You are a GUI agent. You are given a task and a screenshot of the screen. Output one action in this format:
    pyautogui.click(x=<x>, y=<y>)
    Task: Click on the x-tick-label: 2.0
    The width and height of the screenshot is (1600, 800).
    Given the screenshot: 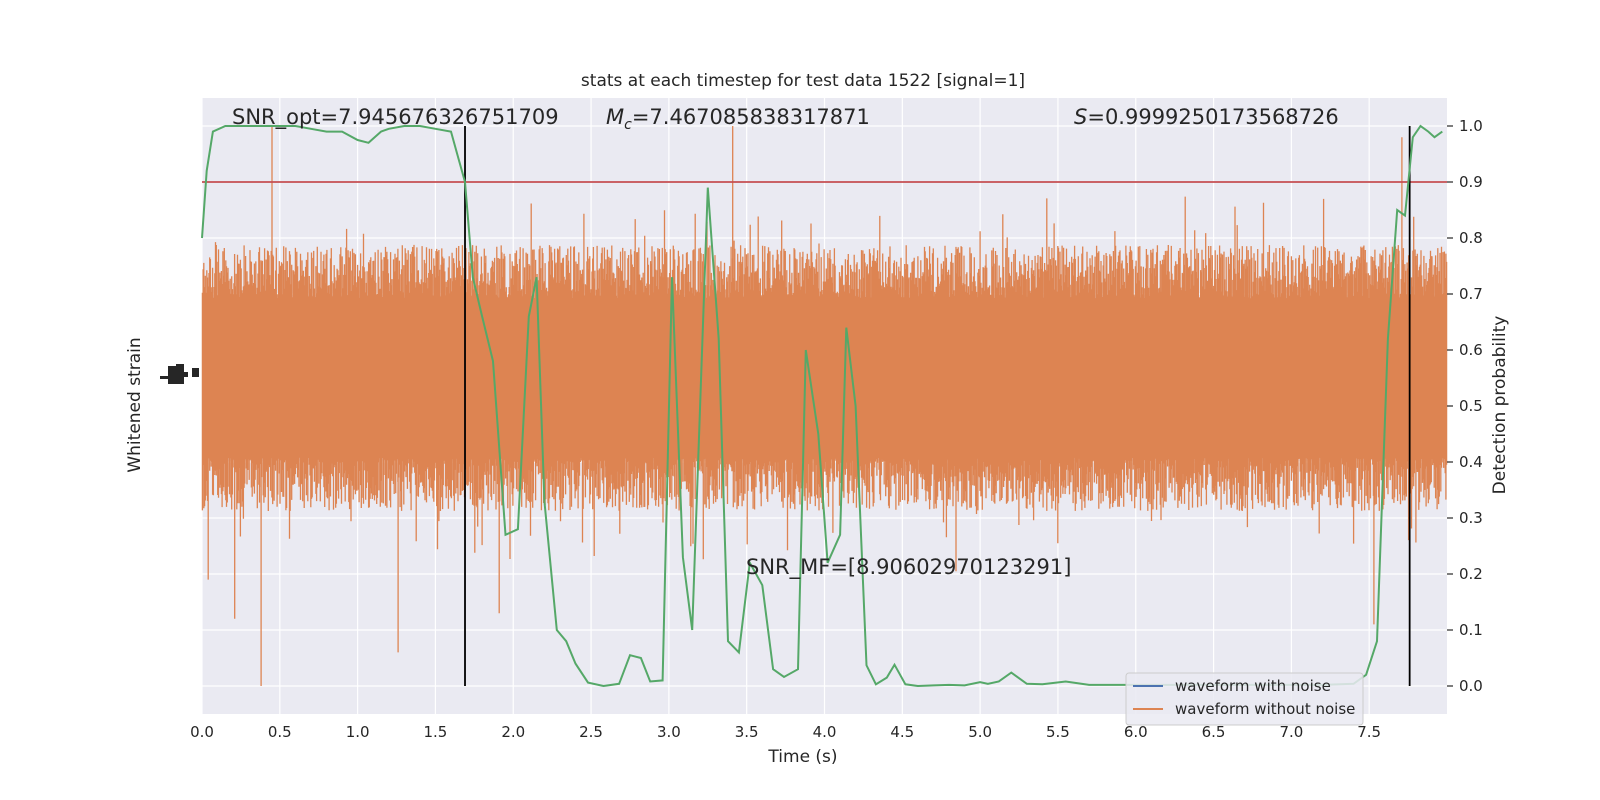 What is the action you would take?
    pyautogui.click(x=513, y=732)
    